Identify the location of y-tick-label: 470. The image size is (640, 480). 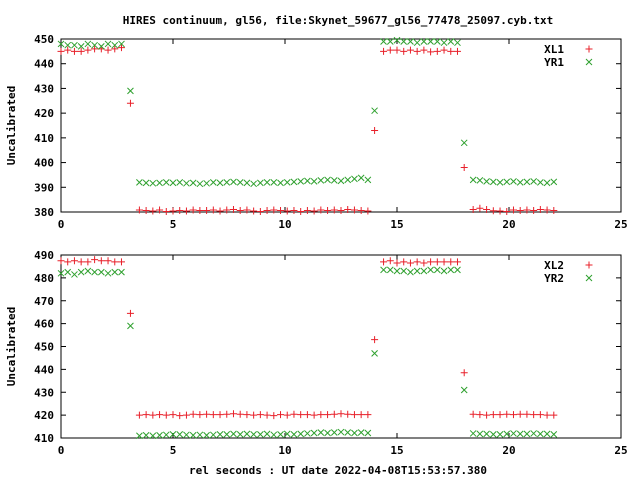
(44, 301).